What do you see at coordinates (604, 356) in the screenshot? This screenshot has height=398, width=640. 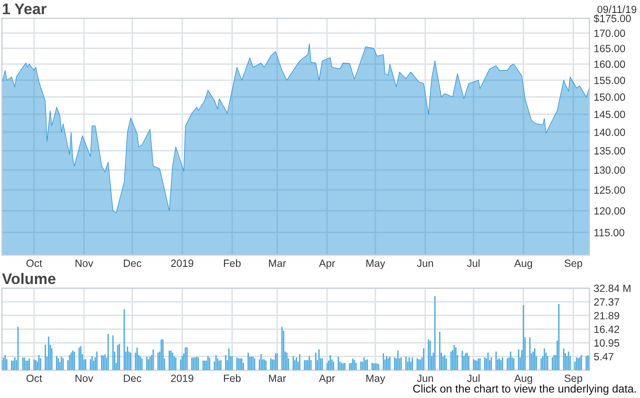 I see `y-tick-label: 5.47` at bounding box center [604, 356].